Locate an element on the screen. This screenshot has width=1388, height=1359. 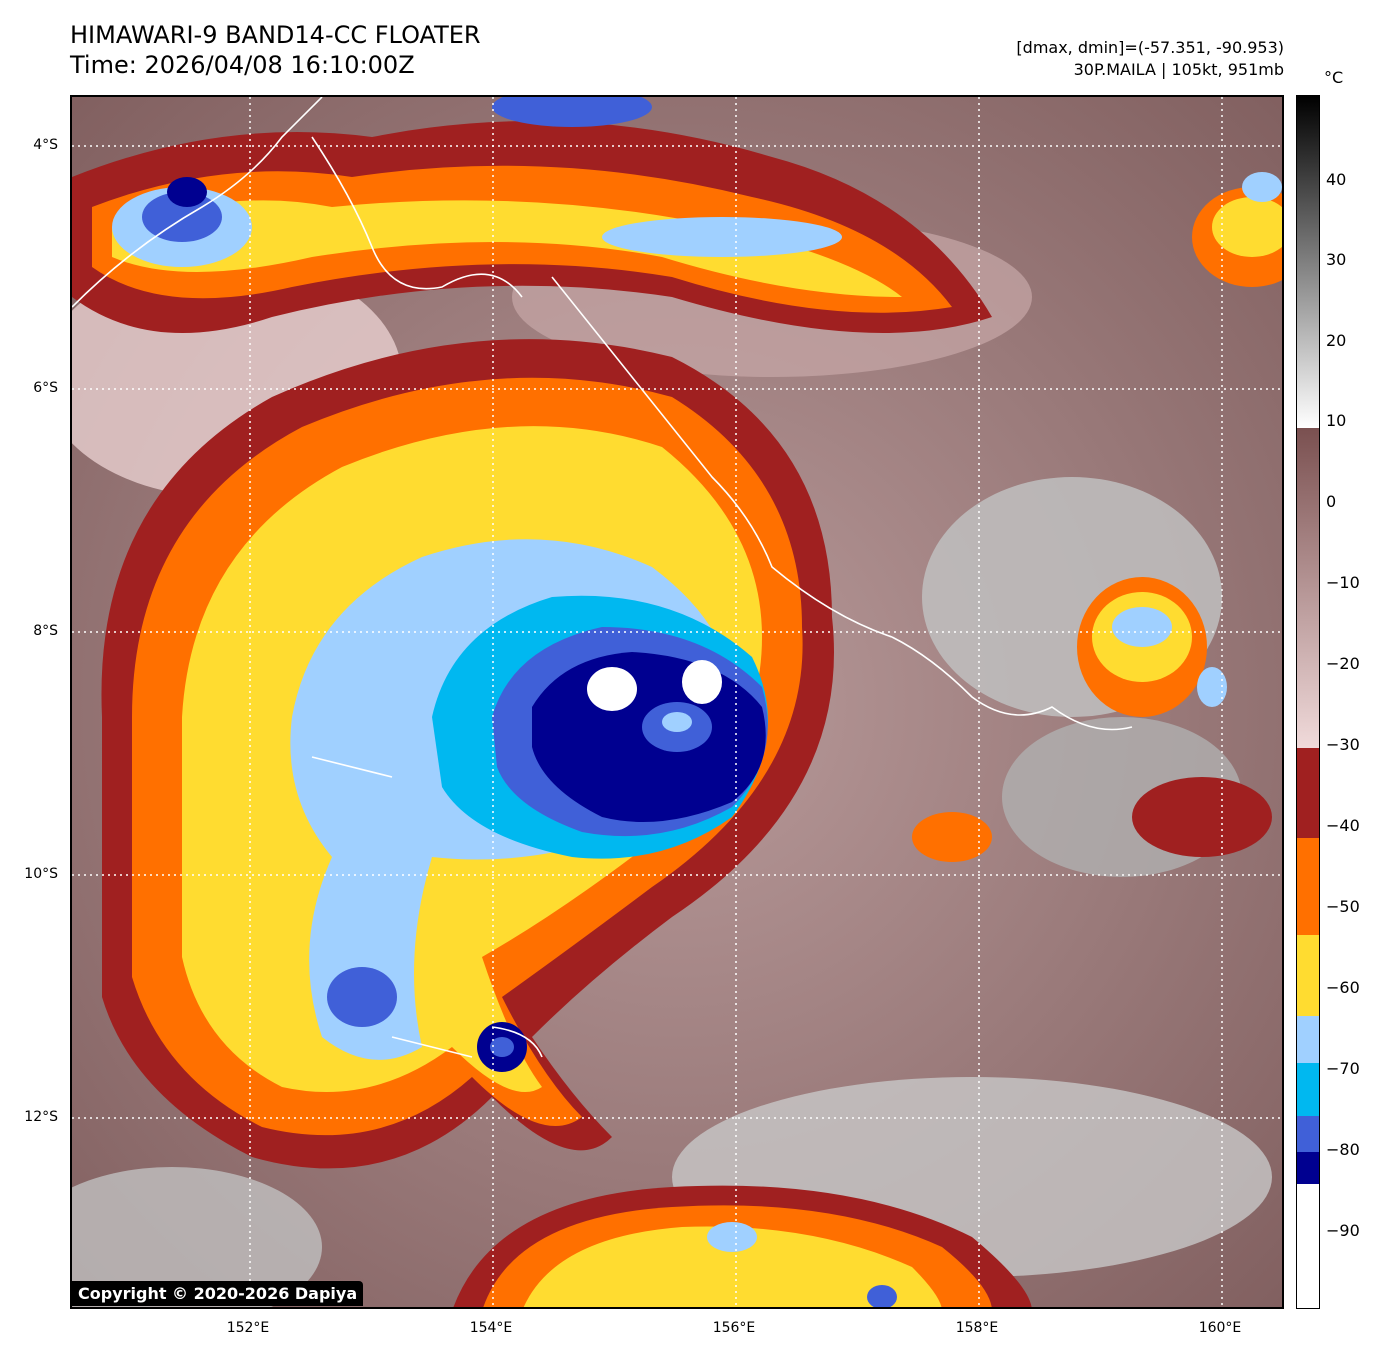
lon-label-154e: 154°E is located at coordinates (491, 1328).